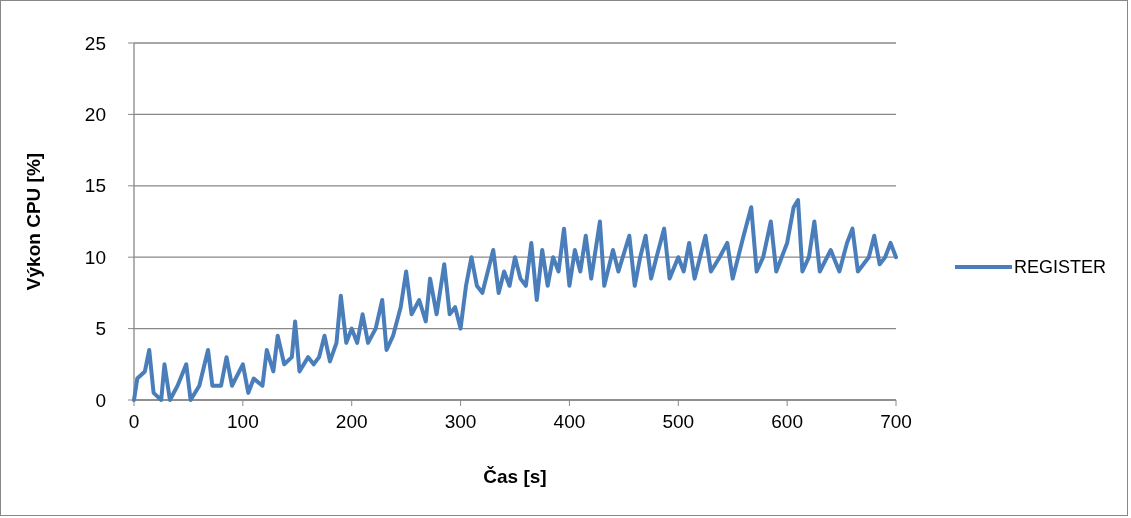 The width and height of the screenshot is (1131, 518). Describe the element at coordinates (100, 400) in the screenshot. I see `y-tick-label: 0` at that location.